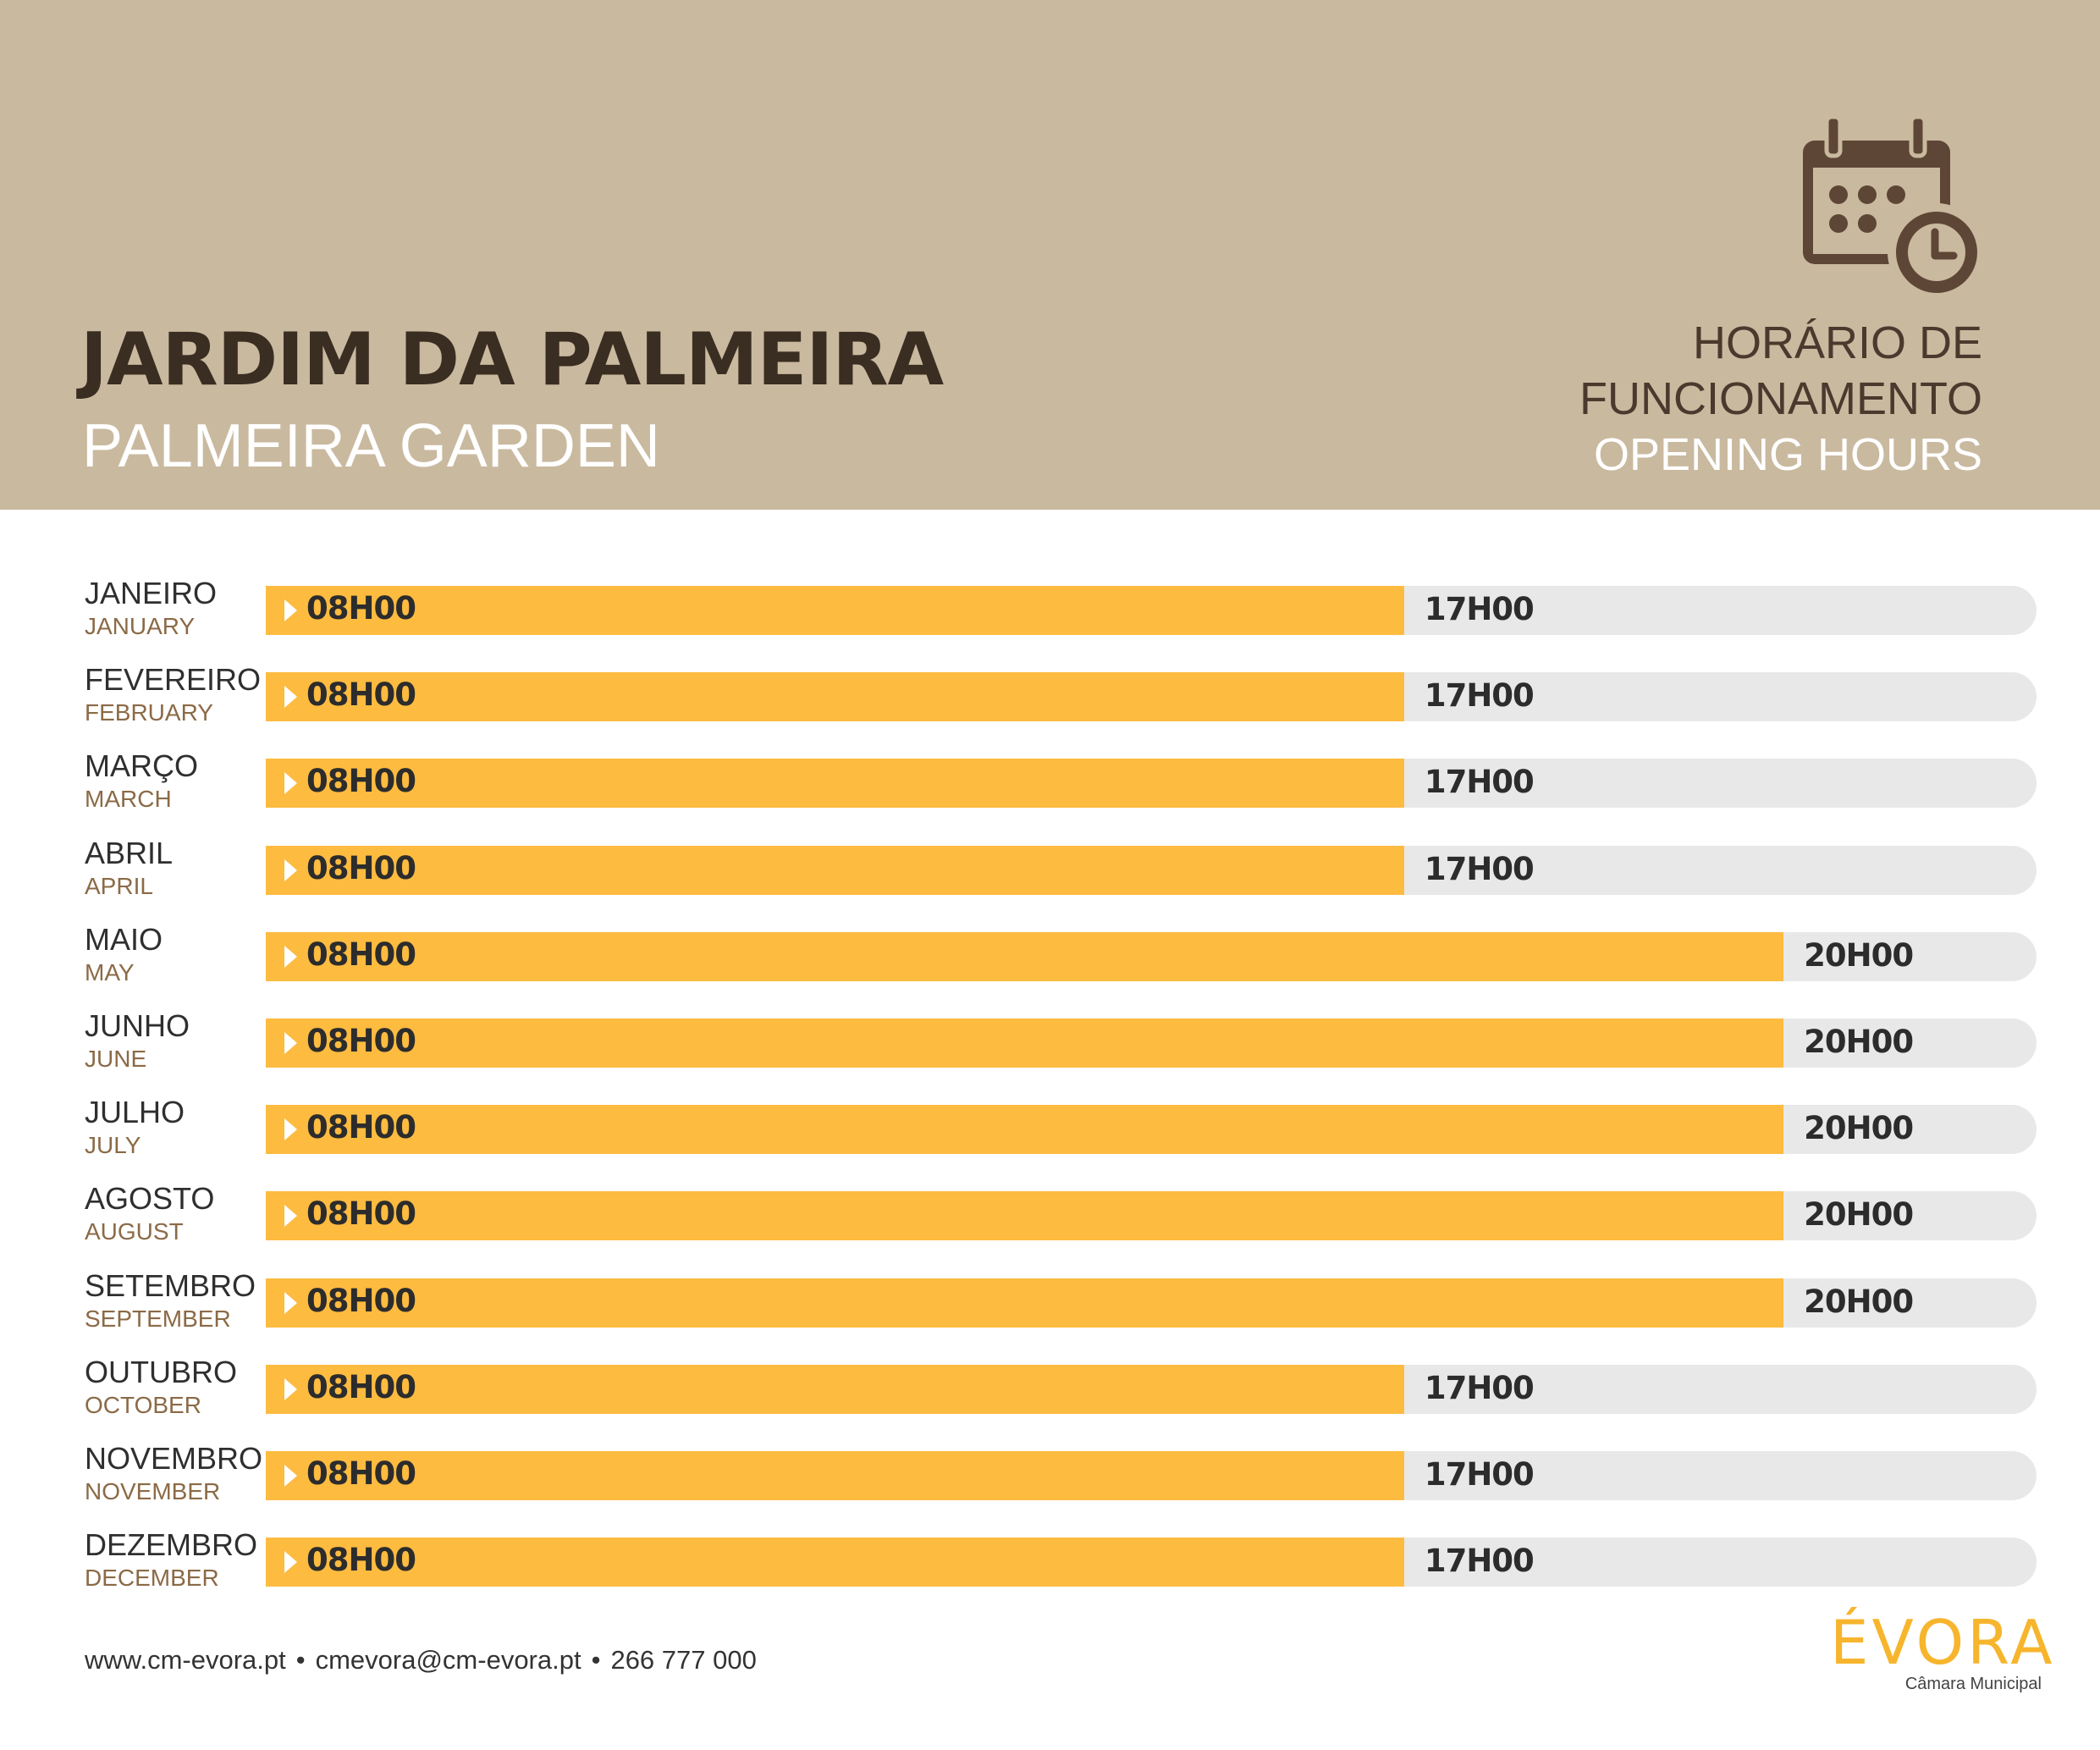 This screenshot has width=2100, height=1750. What do you see at coordinates (512, 359) in the screenshot?
I see `page-title: JARDIM DA PALMEIRA` at bounding box center [512, 359].